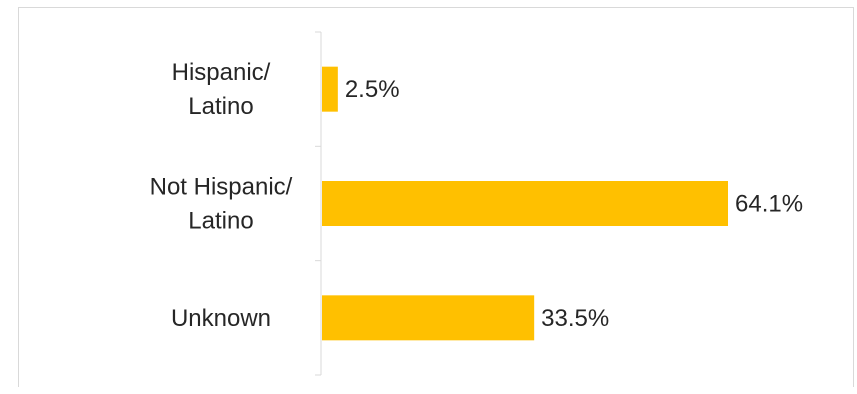 The height and width of the screenshot is (394, 857). What do you see at coordinates (221, 72) in the screenshot?
I see `category-label-line: Hispanic/` at bounding box center [221, 72].